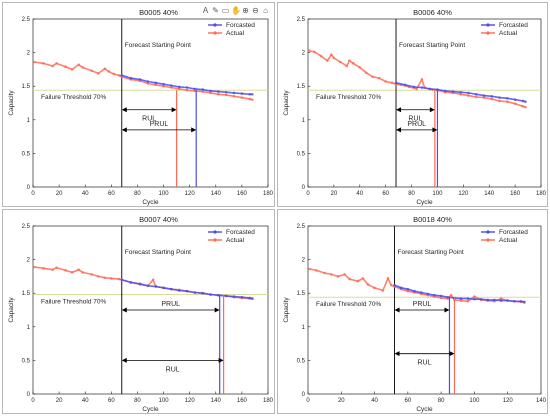  Describe the element at coordinates (245, 10) in the screenshot. I see `zoom-in-icon: ⊕` at that location.